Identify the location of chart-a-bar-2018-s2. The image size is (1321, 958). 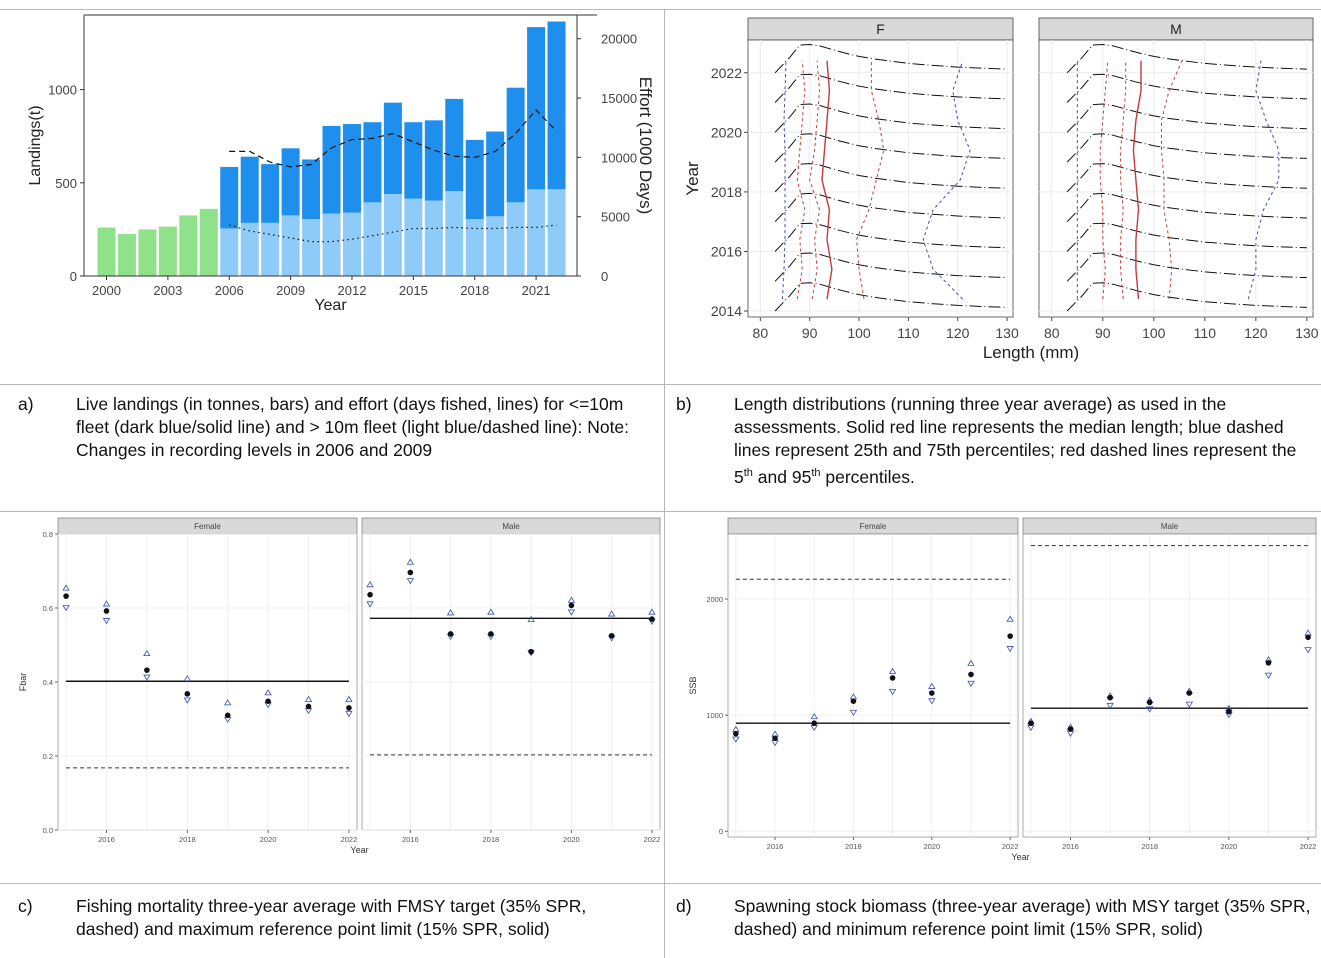
(474, 179).